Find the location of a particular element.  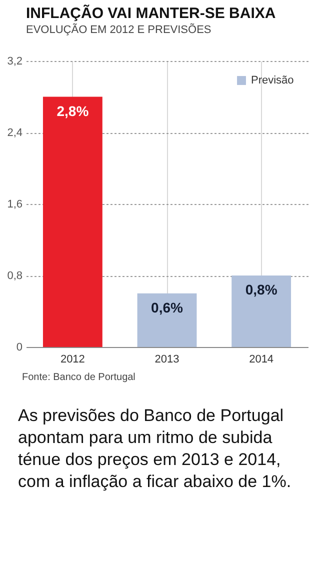

y-tick-label: 1,6 is located at coordinates (14, 204).